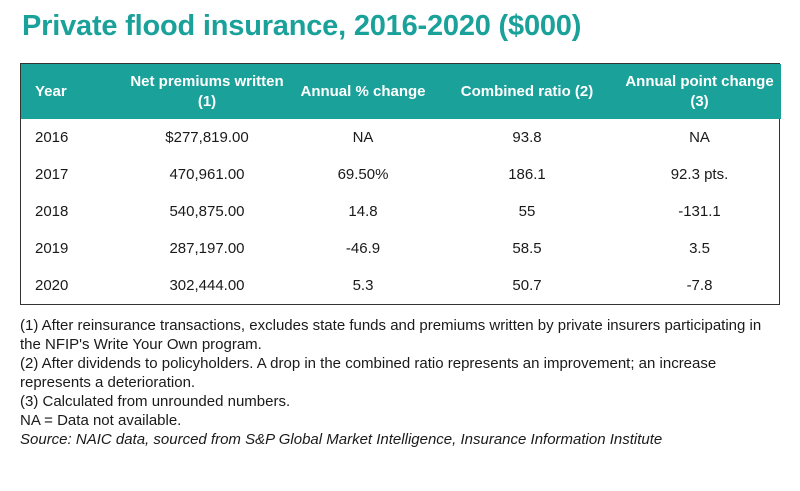 The width and height of the screenshot is (800, 491). What do you see at coordinates (527, 285) in the screenshot?
I see `cell-combined-ratio: 50.7` at bounding box center [527, 285].